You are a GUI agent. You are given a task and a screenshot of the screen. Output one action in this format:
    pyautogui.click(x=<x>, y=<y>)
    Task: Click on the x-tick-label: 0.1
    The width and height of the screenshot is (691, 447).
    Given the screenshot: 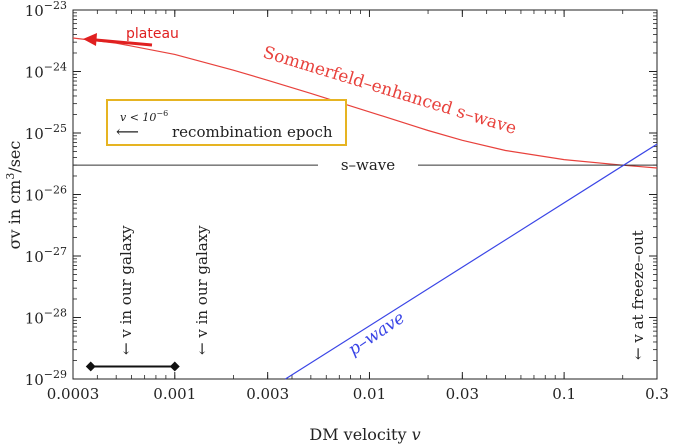 What is the action you would take?
    pyautogui.click(x=564, y=394)
    